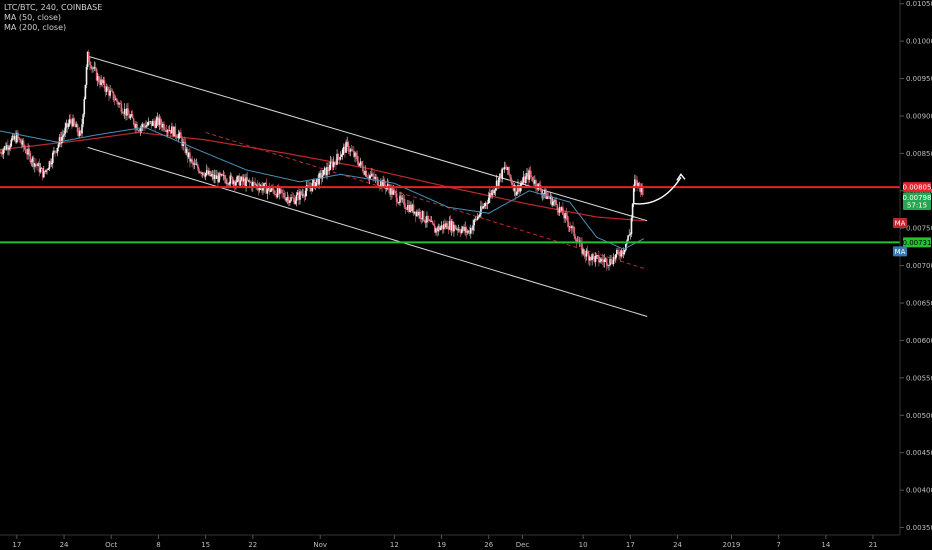 This screenshot has width=932, height=550. What do you see at coordinates (35, 27) in the screenshot?
I see `ma200-label: MA (200, close)` at bounding box center [35, 27].